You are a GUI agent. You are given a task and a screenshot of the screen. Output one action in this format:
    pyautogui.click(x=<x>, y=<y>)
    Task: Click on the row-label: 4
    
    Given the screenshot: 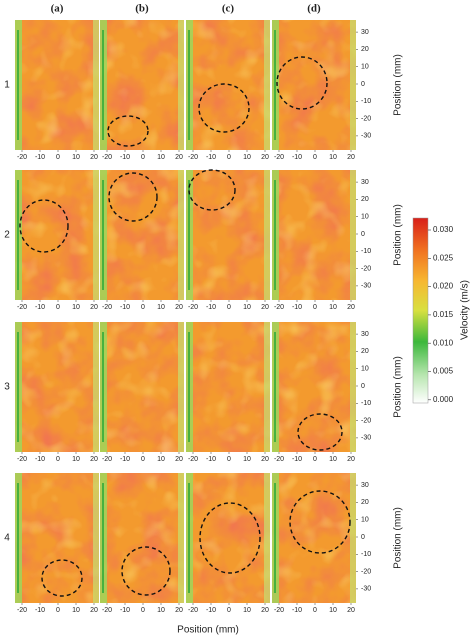 What is the action you would take?
    pyautogui.click(x=7, y=538)
    